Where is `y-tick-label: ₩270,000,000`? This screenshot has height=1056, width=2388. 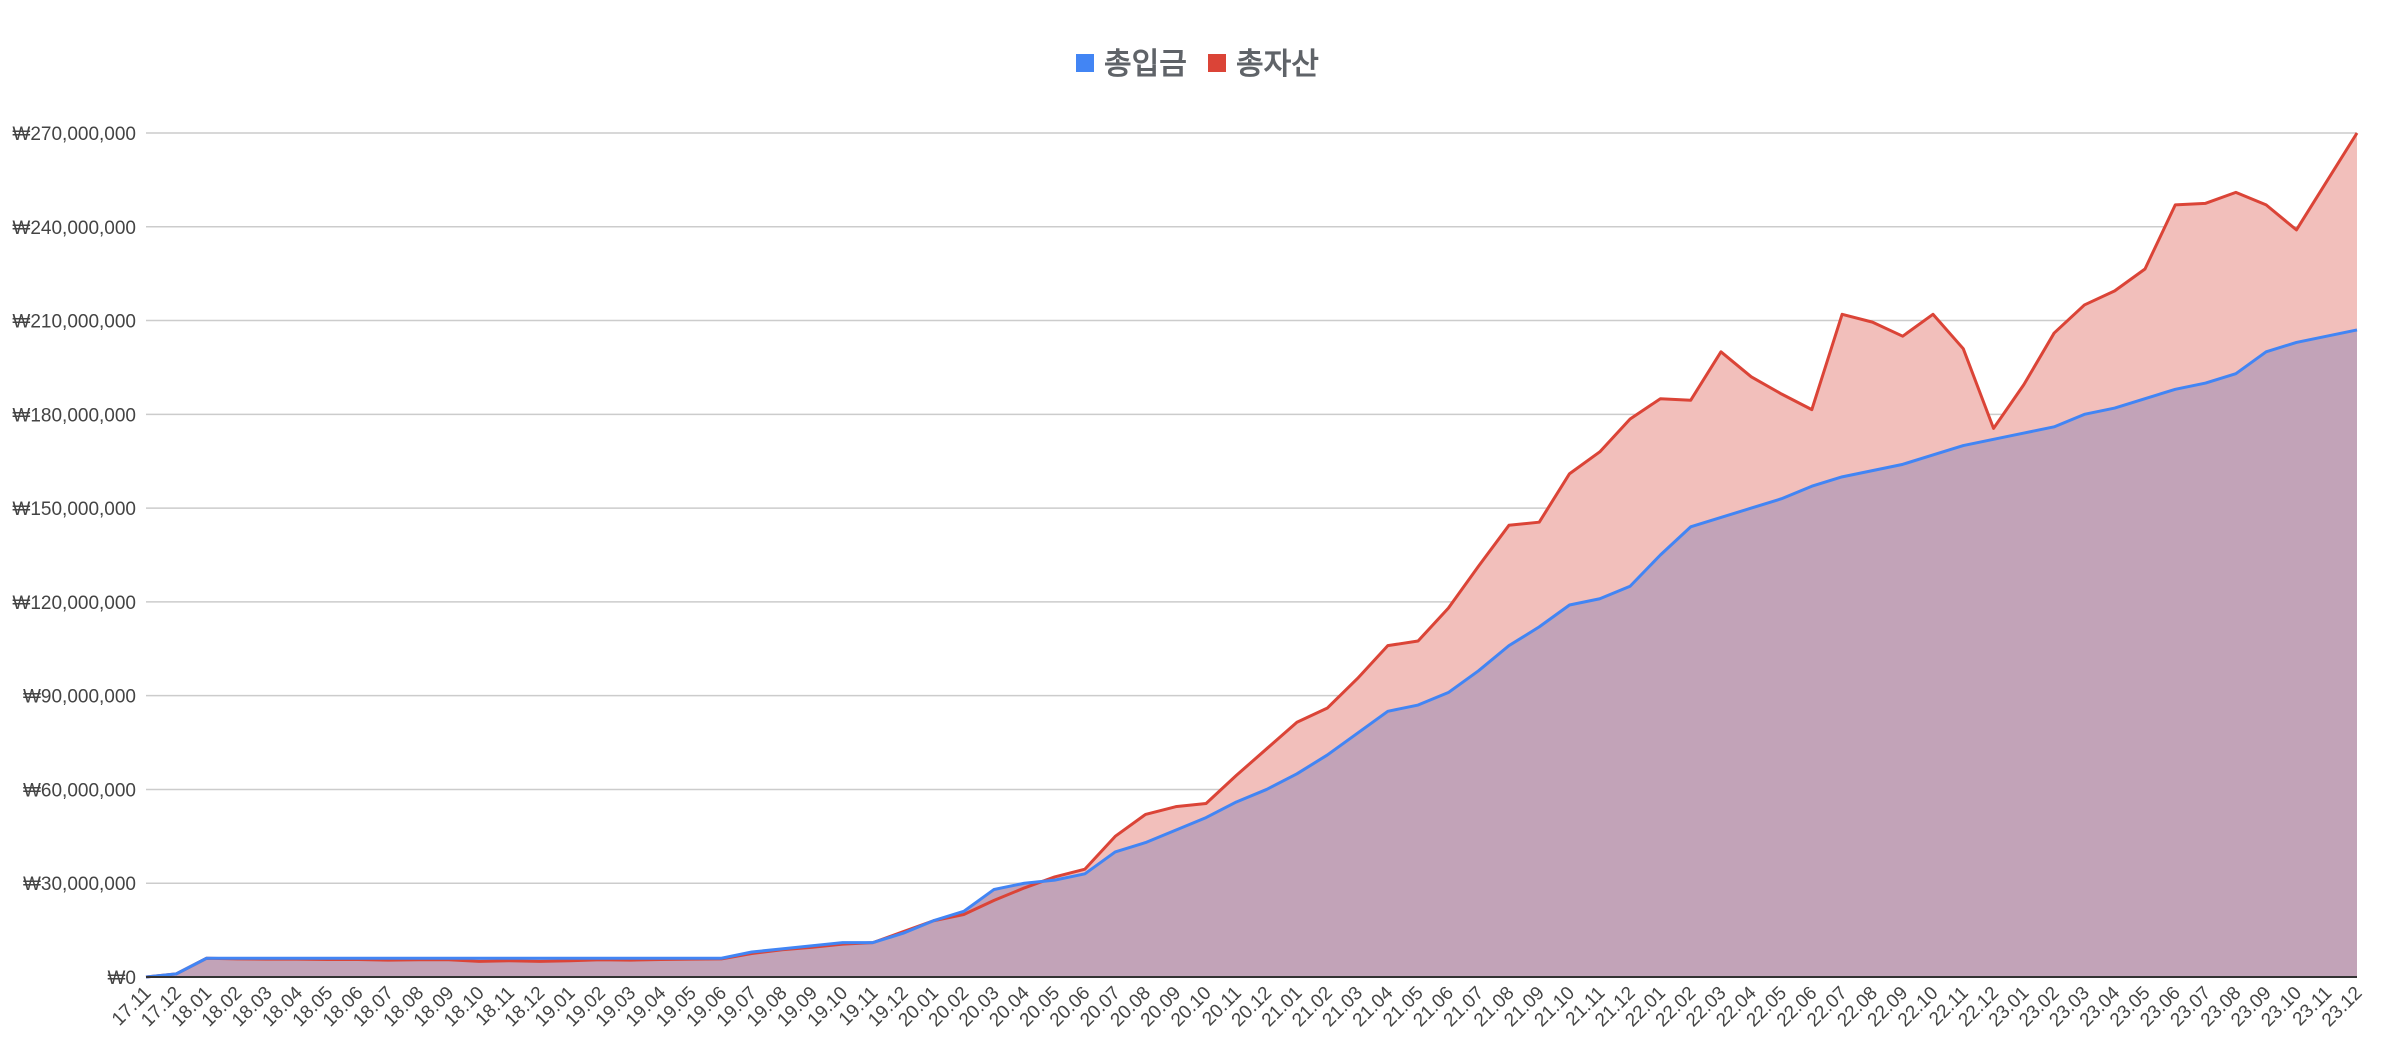
y-tick-label: ₩270,000,000 is located at coordinates (74, 134).